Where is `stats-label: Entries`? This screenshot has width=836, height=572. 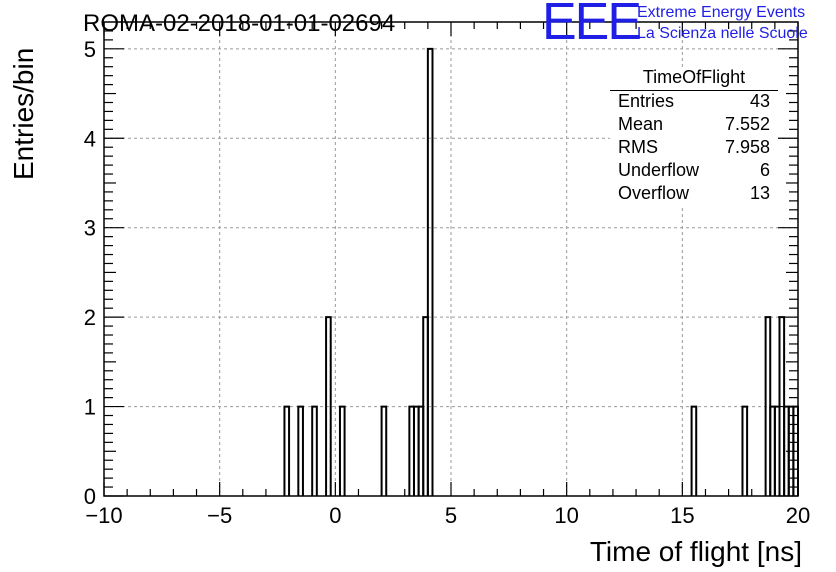 stats-label: Entries is located at coordinates (646, 101).